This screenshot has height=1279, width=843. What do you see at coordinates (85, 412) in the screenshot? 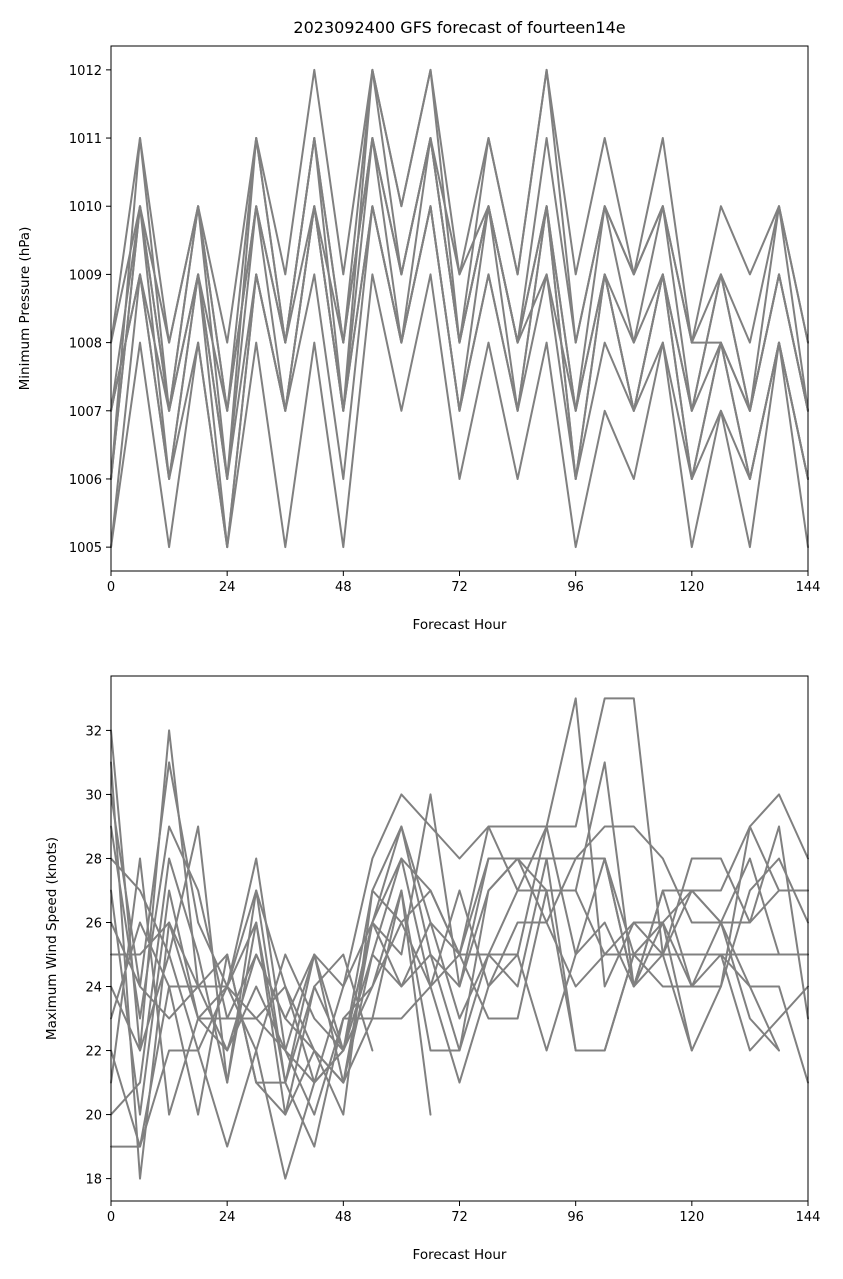
I see `pressure-y-tick-label: 1007` at bounding box center [85, 412].